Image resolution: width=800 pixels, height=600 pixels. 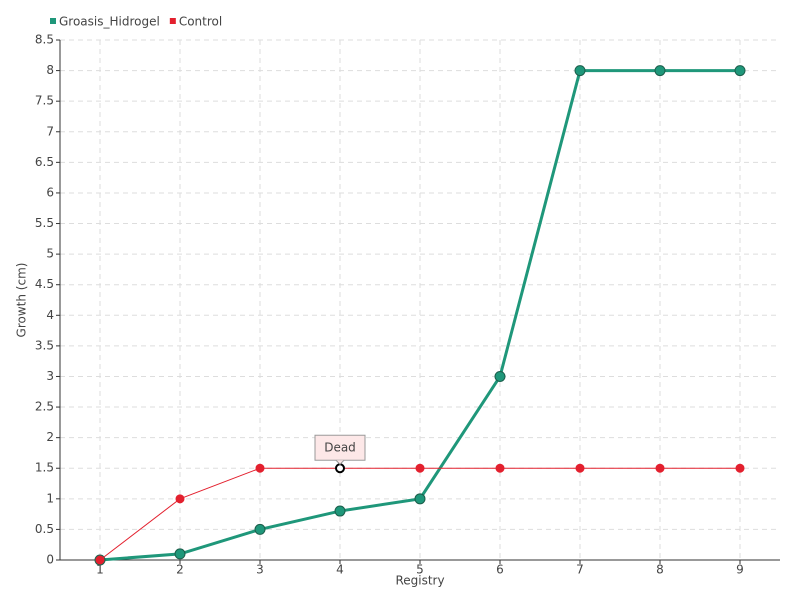 What do you see at coordinates (50, 131) in the screenshot?
I see `y-tick-label: 7` at bounding box center [50, 131].